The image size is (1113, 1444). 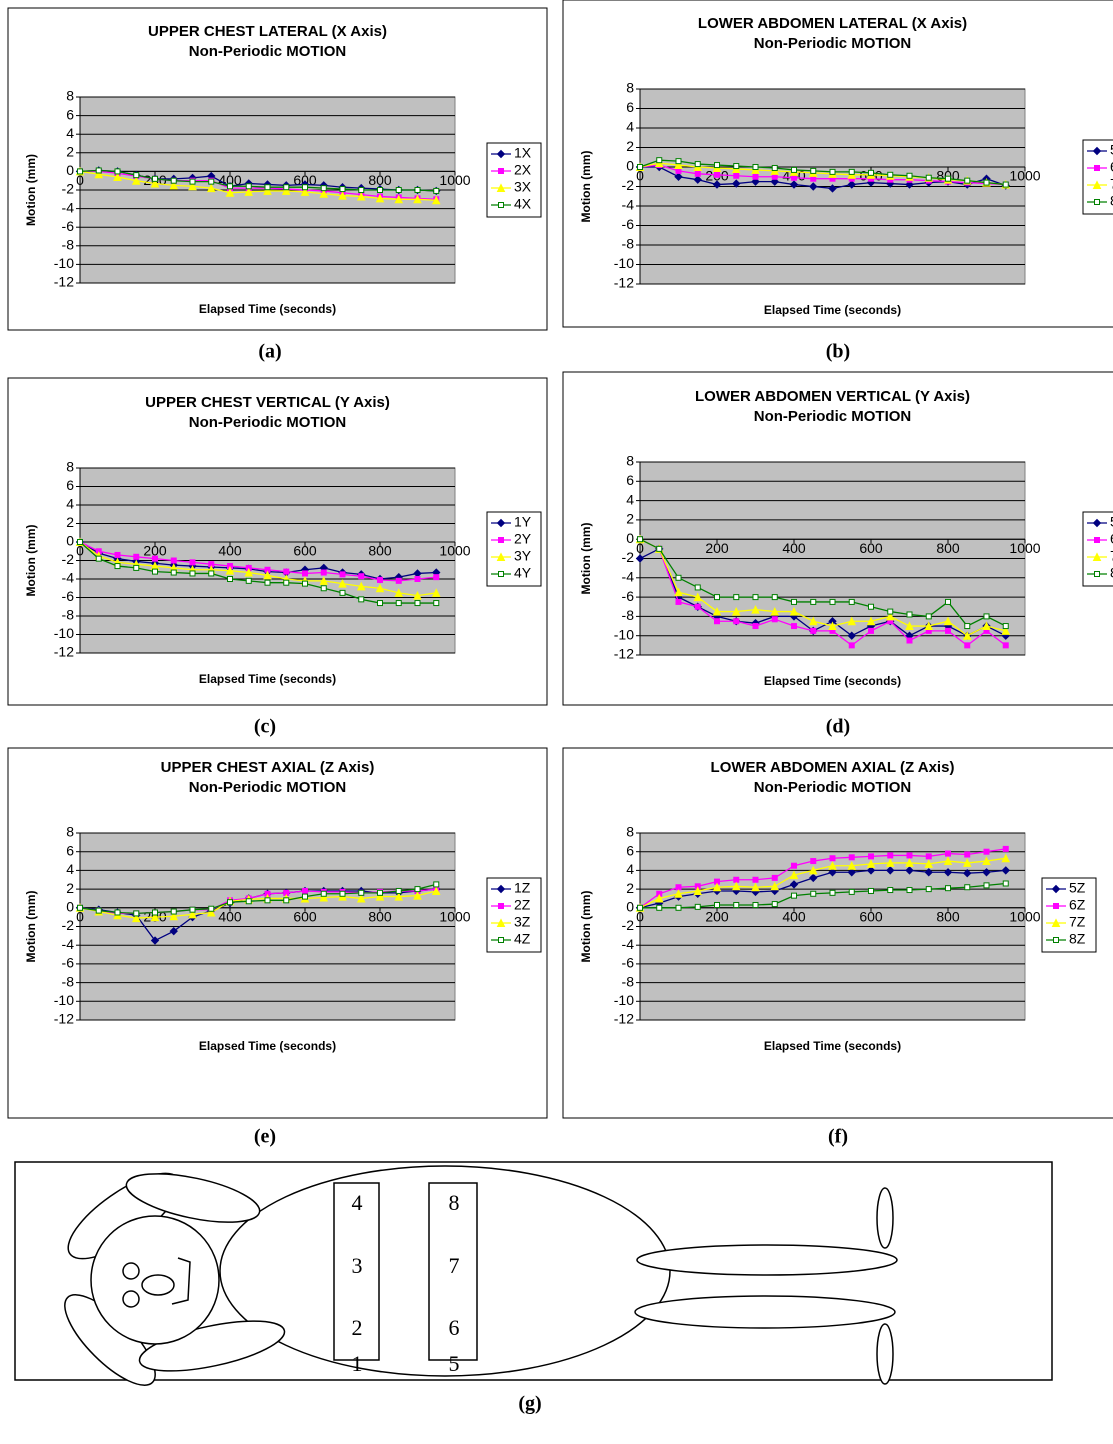 What do you see at coordinates (630, 538) in the screenshot?
I see `y-tick-label: 0` at bounding box center [630, 538].